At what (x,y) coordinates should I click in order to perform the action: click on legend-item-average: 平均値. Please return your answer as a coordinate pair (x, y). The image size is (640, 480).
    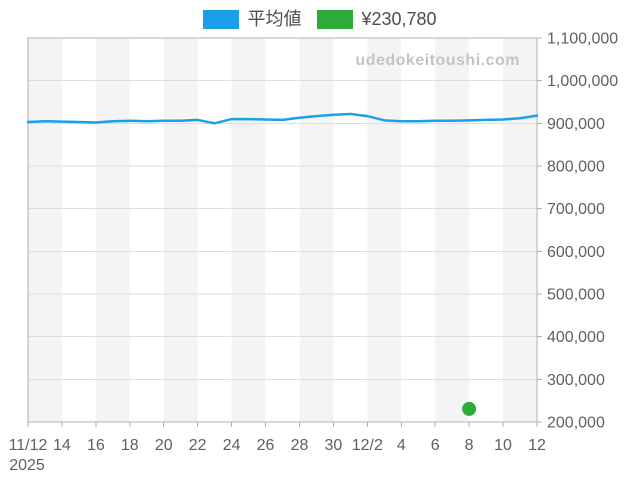
    Looking at the image, I should click on (252, 18).